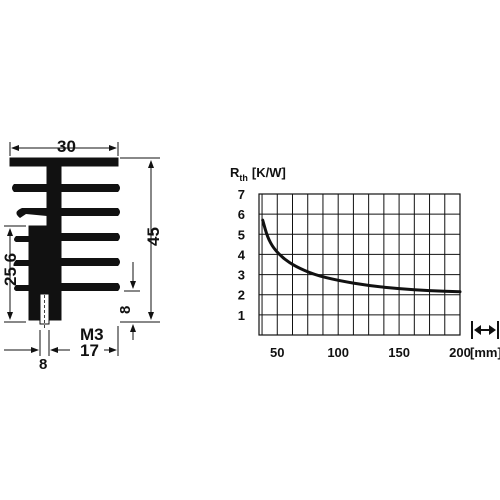  What do you see at coordinates (338, 352) in the screenshot?
I see `chart-x-tick-label: 100` at bounding box center [338, 352].